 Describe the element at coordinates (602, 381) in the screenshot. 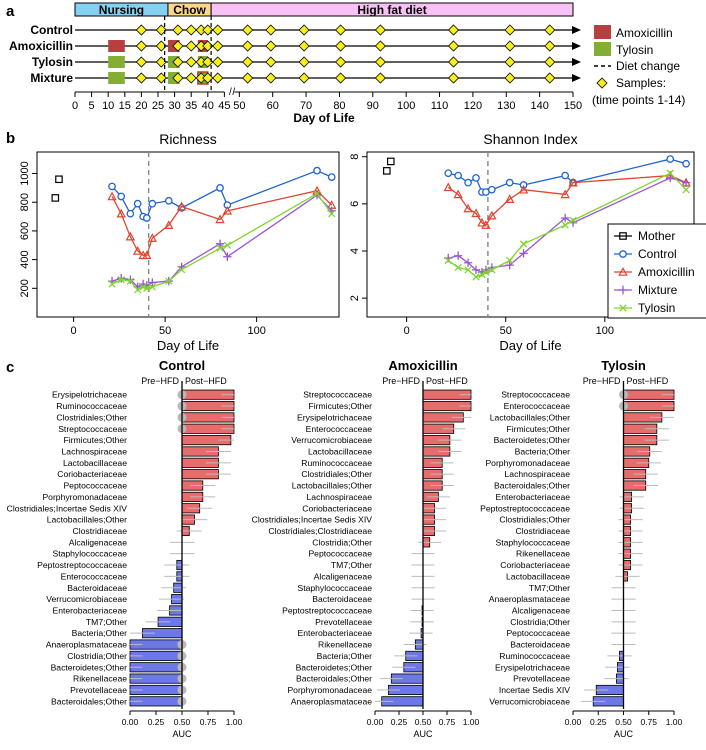

I see `pre-hfd-label: Pre−HFD` at that location.